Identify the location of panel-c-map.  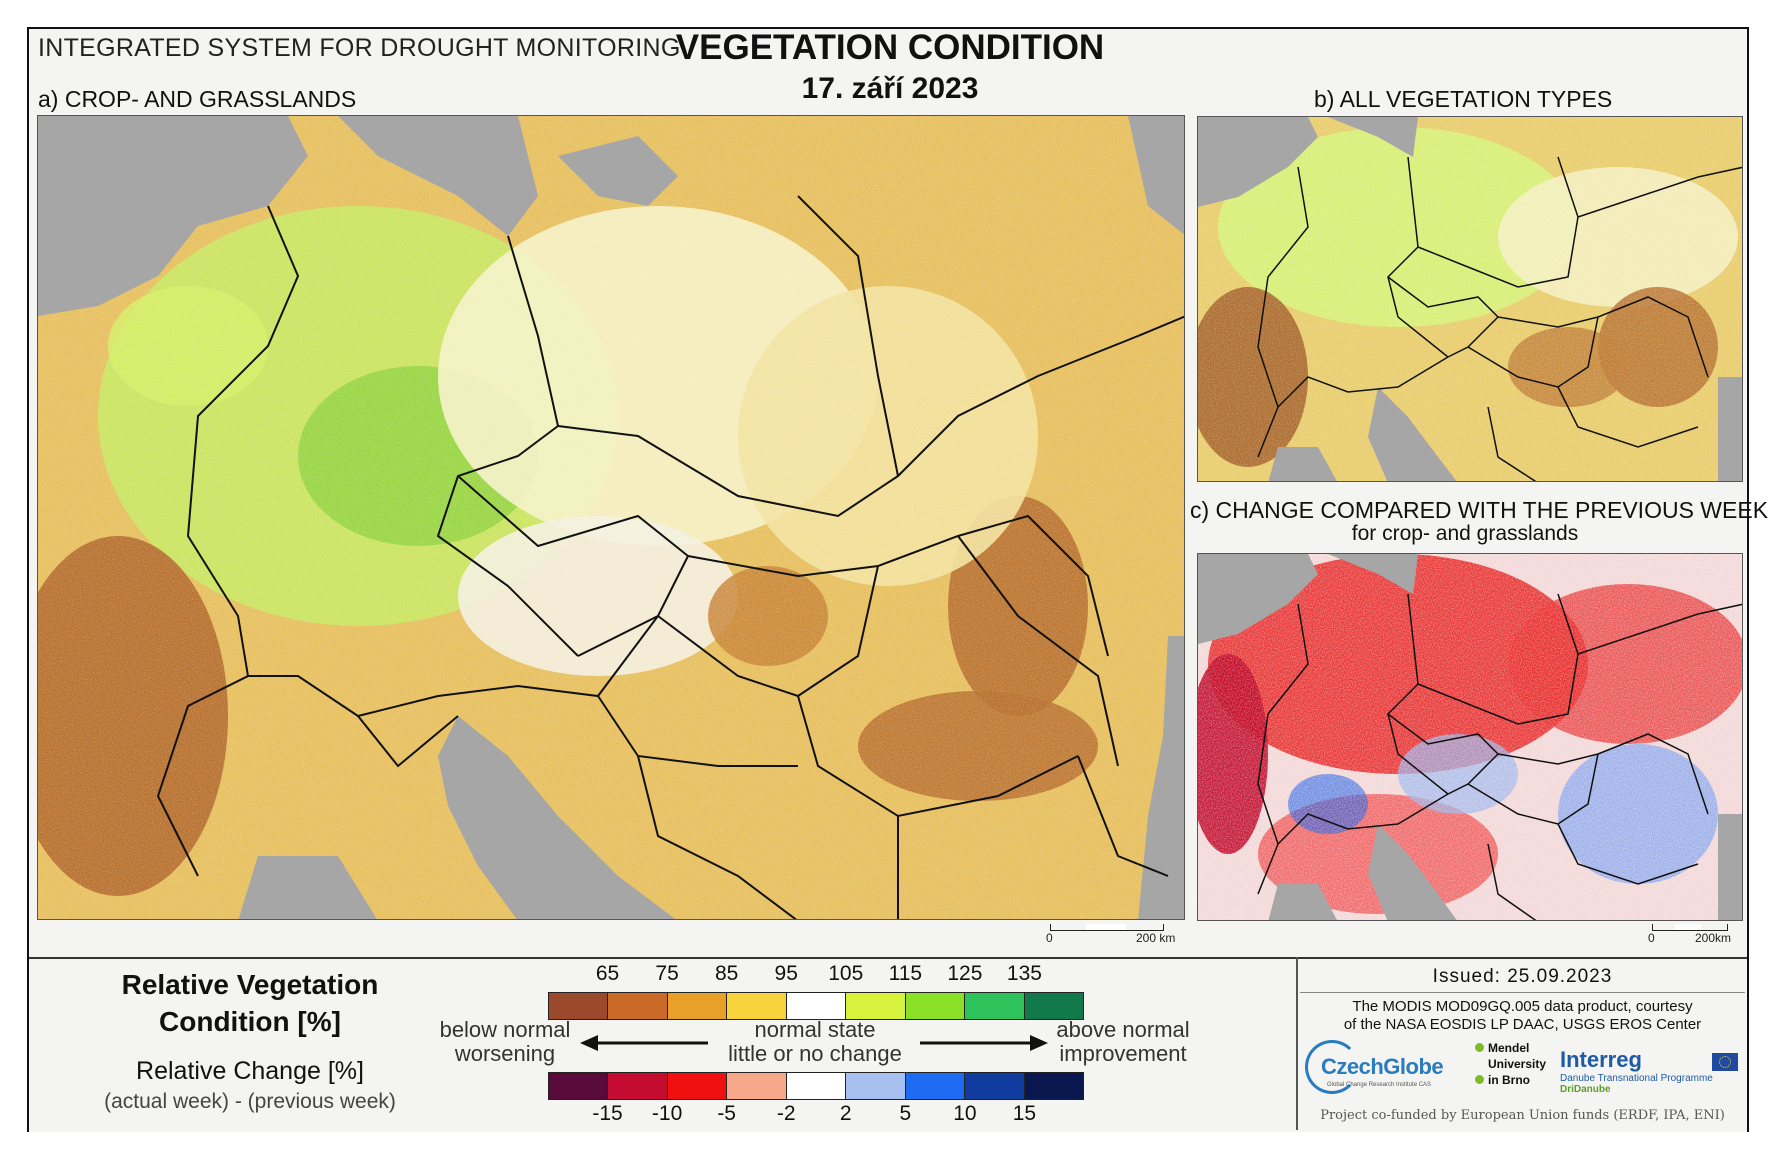
(1470, 737).